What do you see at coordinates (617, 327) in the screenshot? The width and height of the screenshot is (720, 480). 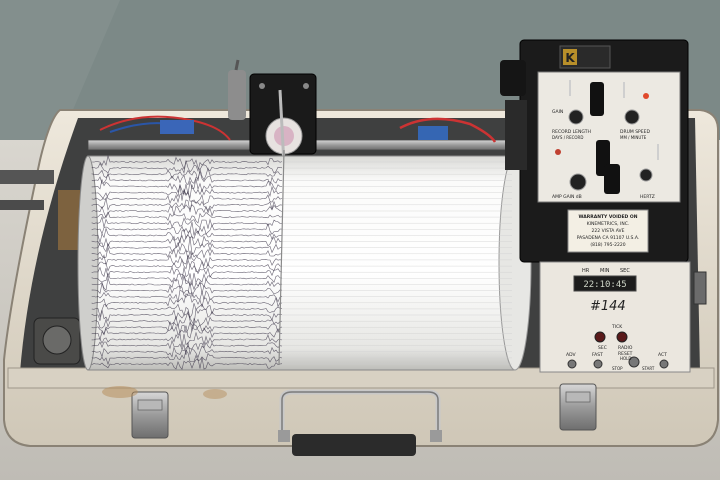 I see `tick-label: TICK` at bounding box center [617, 327].